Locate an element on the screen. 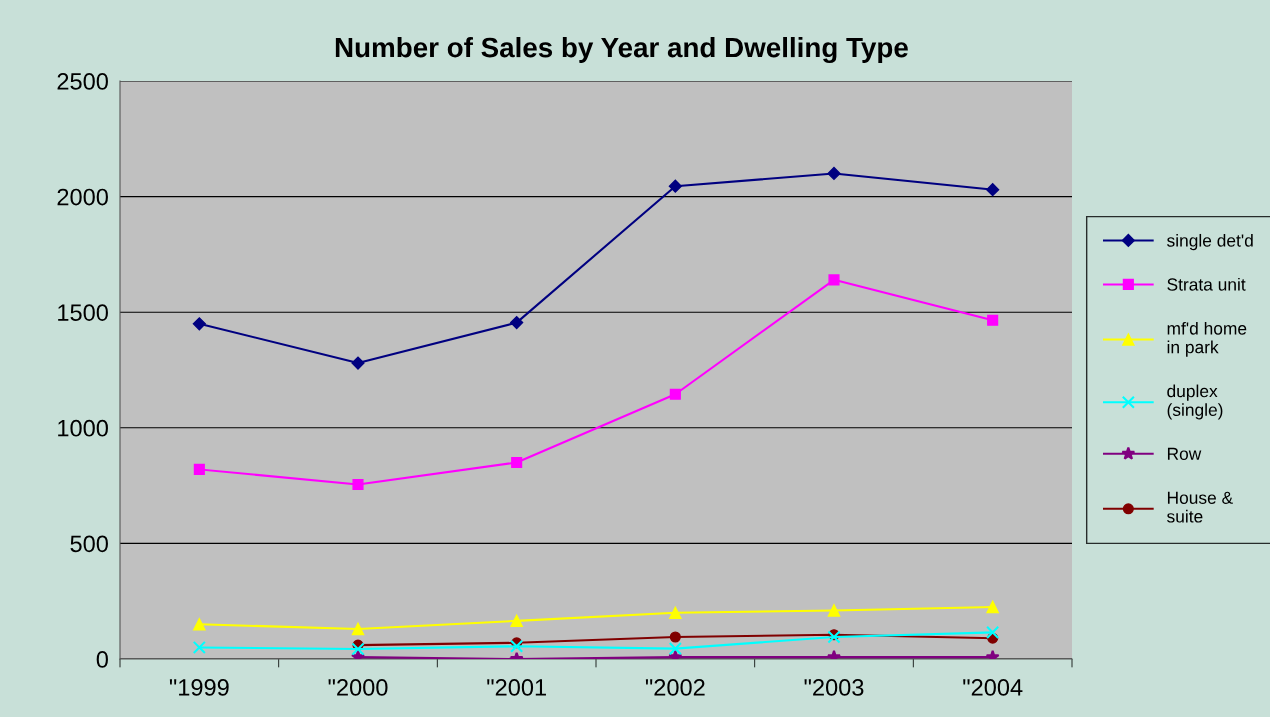 This screenshot has height=717, width=1270. y-tick-label: 1500 is located at coordinates (83, 312).